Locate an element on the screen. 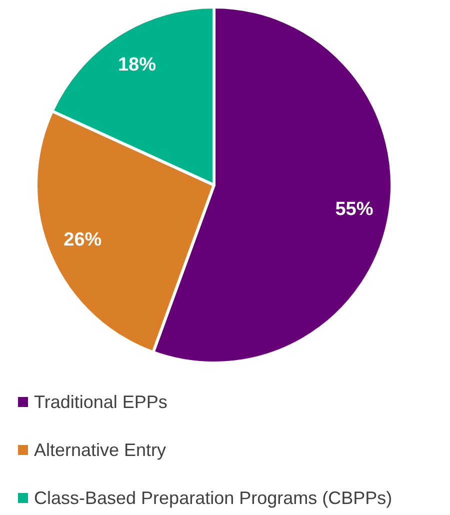 This screenshot has width=450, height=515. data-label: 55% is located at coordinates (354, 209).